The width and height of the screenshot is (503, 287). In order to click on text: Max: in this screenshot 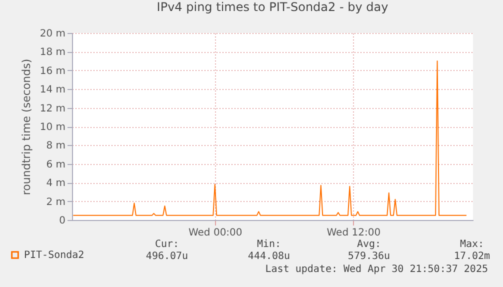, I will do `click(472, 244)`.